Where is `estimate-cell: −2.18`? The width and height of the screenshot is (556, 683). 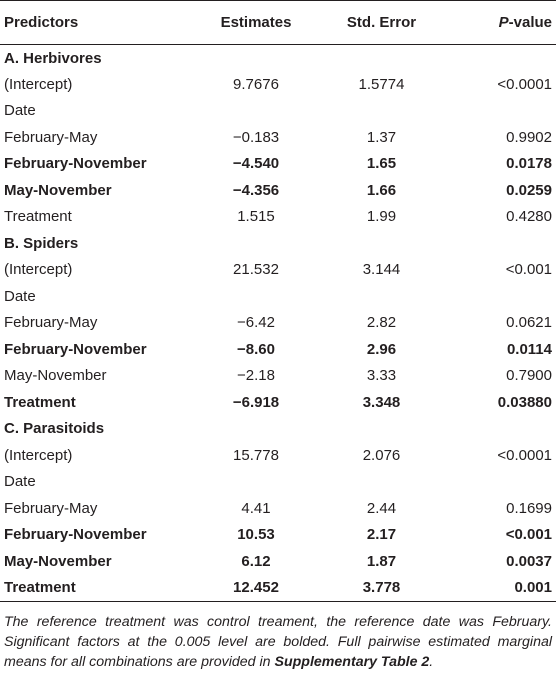 estimate-cell: −2.18 is located at coordinates (256, 376).